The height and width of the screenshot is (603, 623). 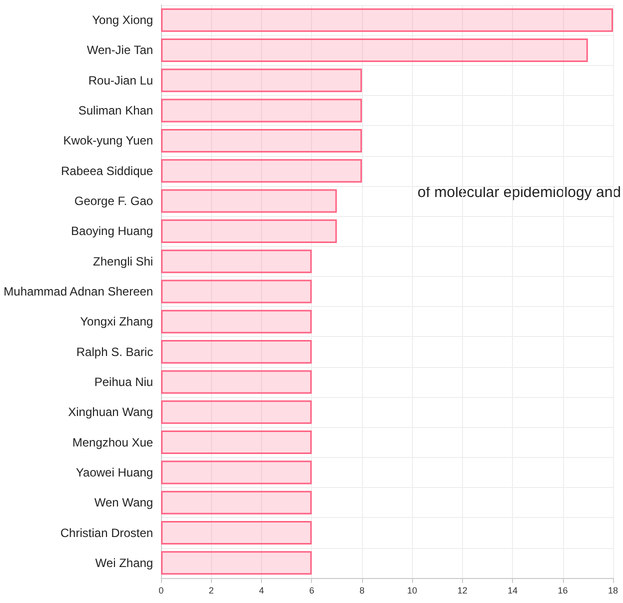 I want to click on x-tick-label: 4, so click(x=261, y=591).